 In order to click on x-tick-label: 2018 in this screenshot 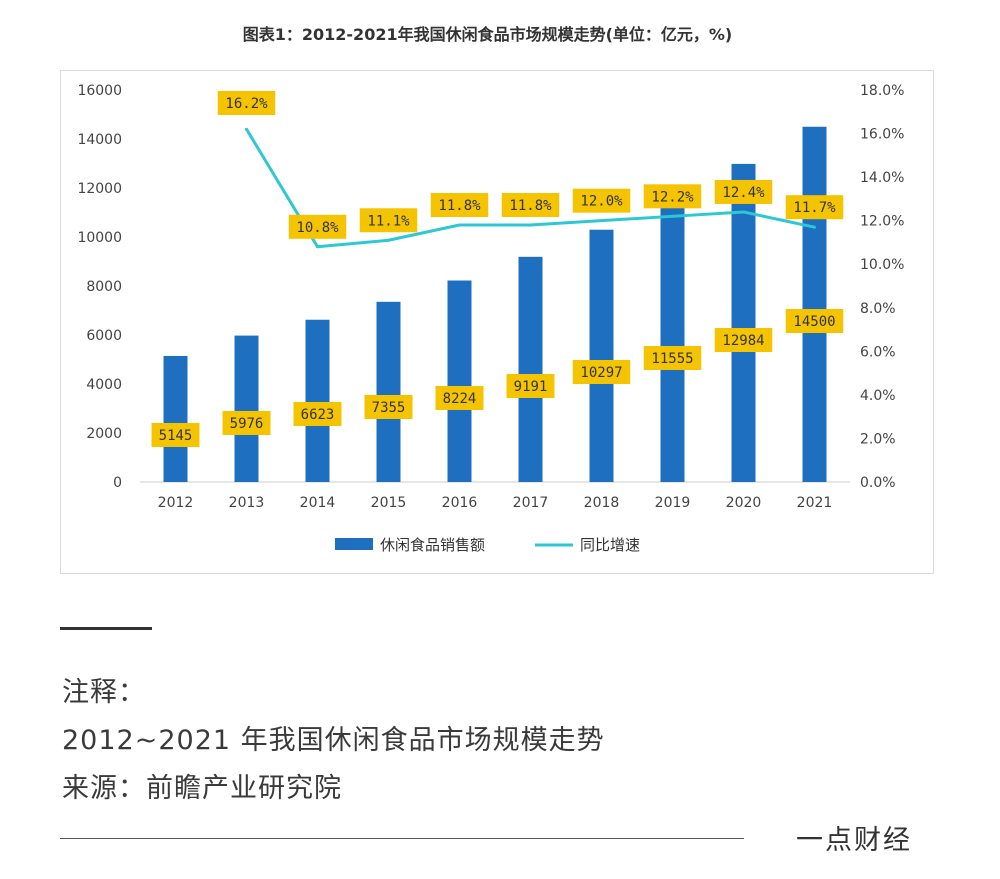, I will do `click(602, 503)`.